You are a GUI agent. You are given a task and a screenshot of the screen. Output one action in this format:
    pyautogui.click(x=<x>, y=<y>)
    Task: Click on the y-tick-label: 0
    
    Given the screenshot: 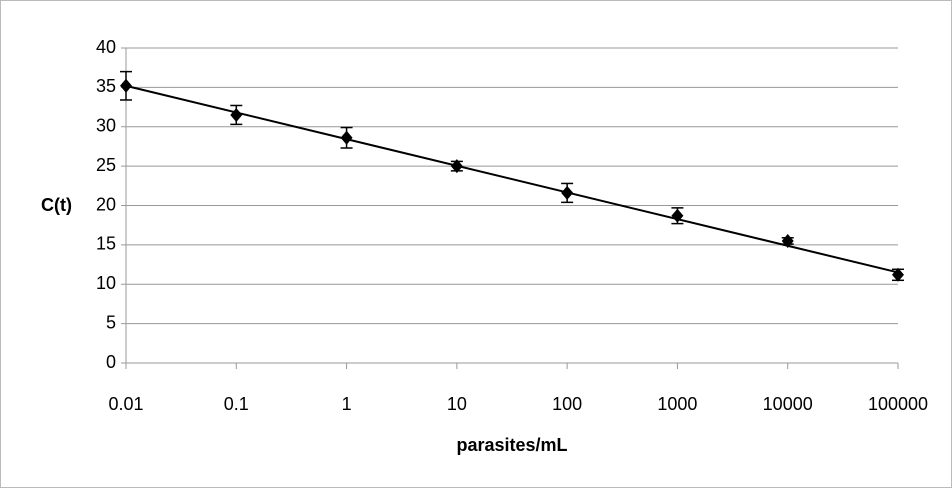 What is the action you would take?
    pyautogui.click(x=111, y=362)
    